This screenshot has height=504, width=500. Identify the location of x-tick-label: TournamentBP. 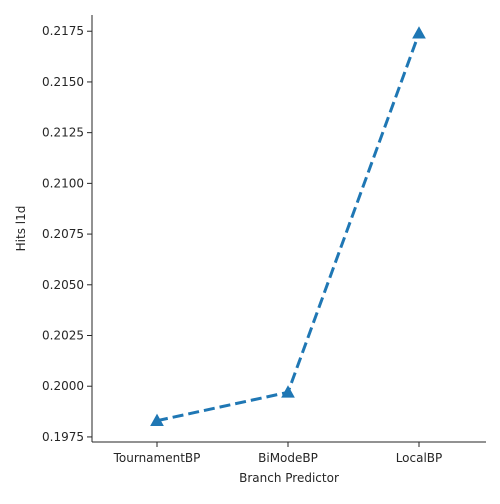
(157, 458).